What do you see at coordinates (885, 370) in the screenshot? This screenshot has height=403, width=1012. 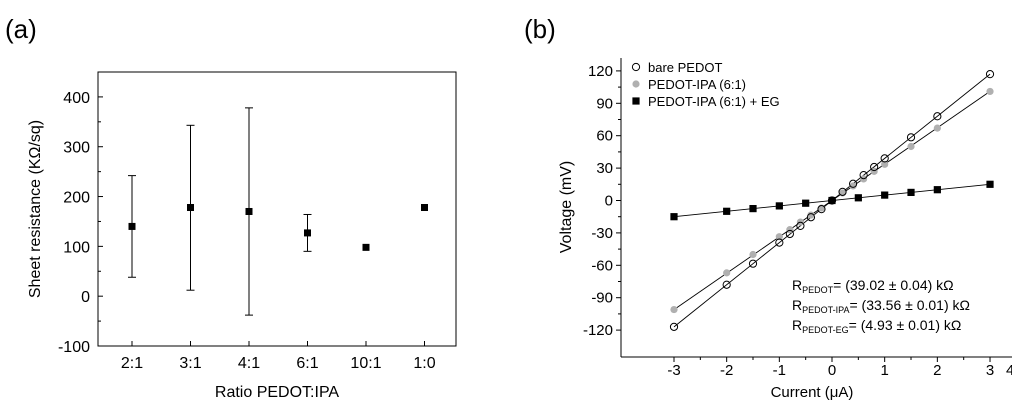 I see `x-tick-label: 1` at bounding box center [885, 370].